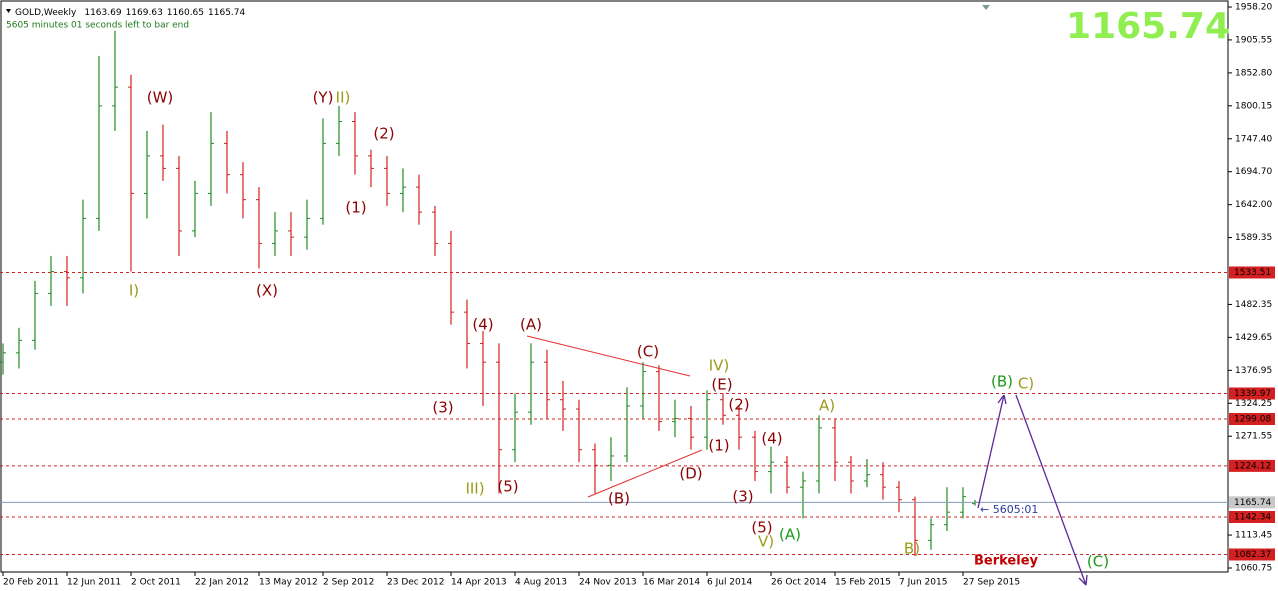 Image resolution: width=1278 pixels, height=591 pixels. What do you see at coordinates (799, 583) in the screenshot?
I see `x-tick-label: 26 Oct 2014` at bounding box center [799, 583].